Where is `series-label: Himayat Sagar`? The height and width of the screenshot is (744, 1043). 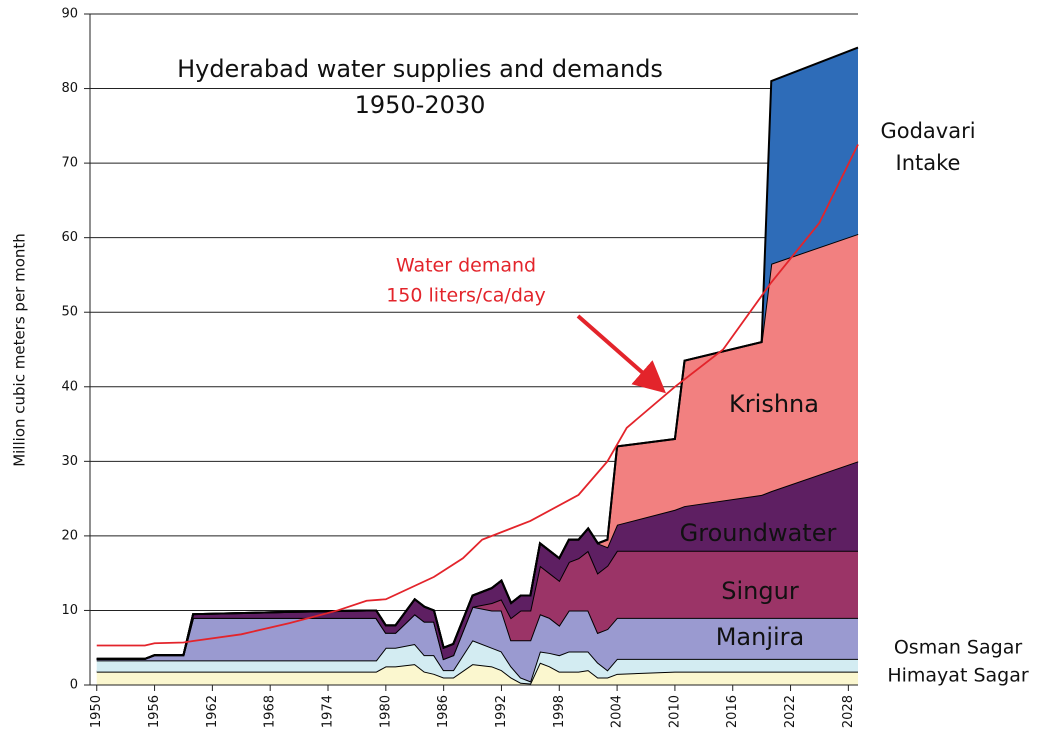
series-label: Himayat Sagar is located at coordinates (958, 676).